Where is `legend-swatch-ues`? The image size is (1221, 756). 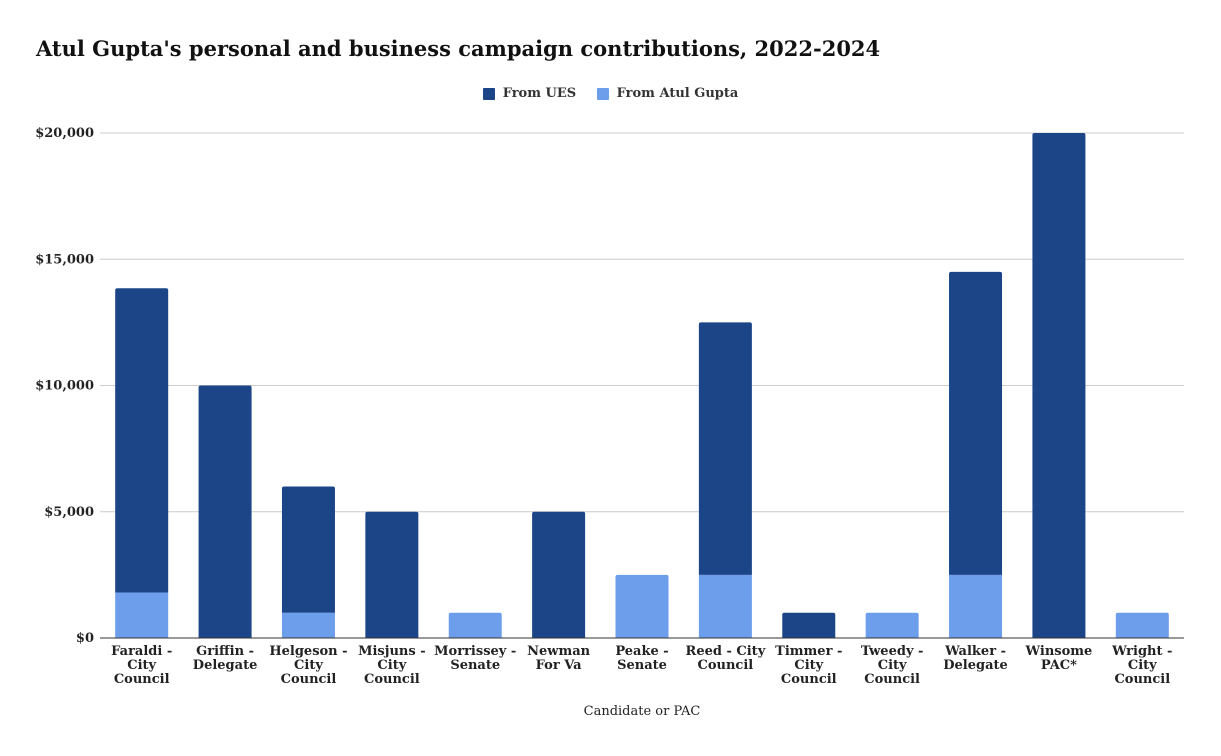
legend-swatch-ues is located at coordinates (488, 93).